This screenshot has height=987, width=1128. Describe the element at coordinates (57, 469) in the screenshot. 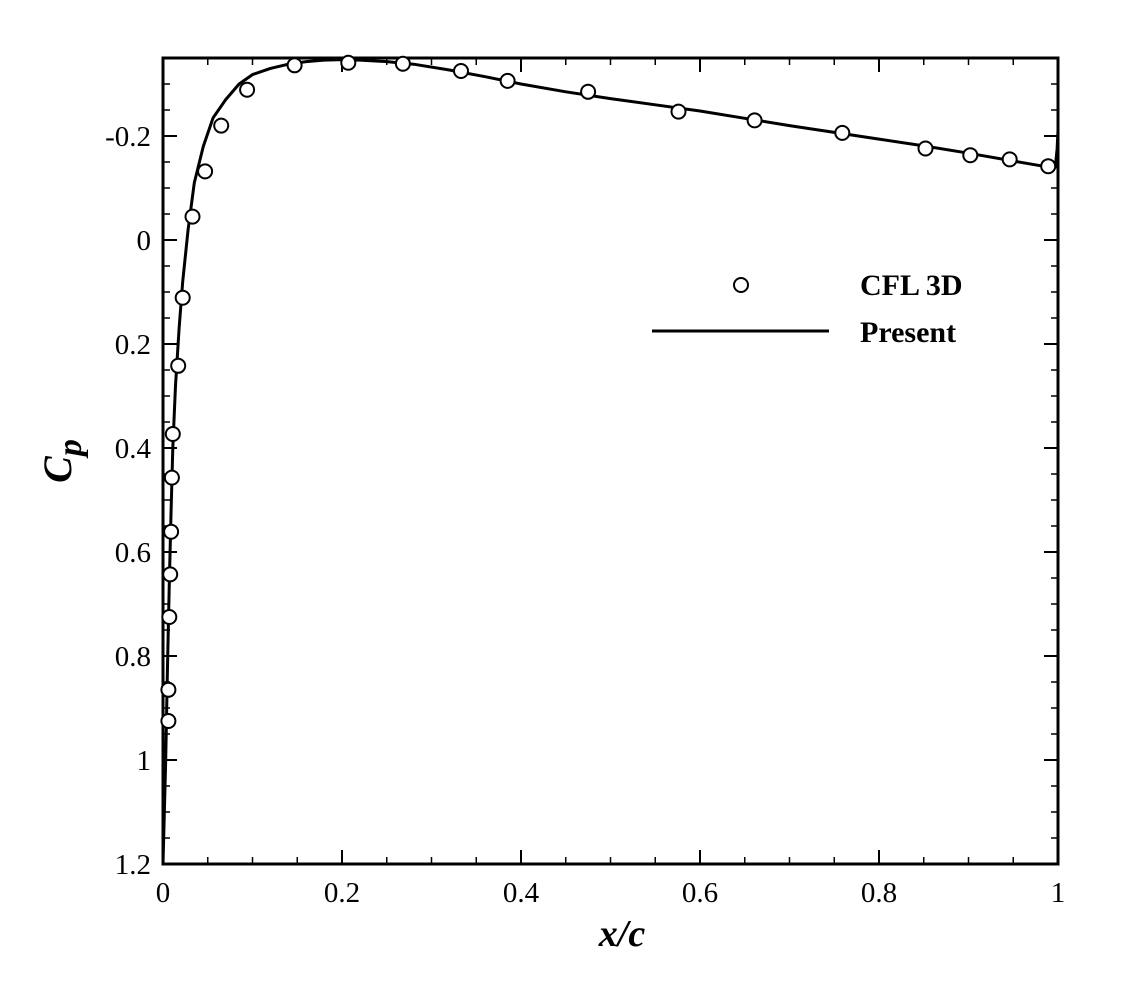

I see `y-axis-title-main: C` at that location.